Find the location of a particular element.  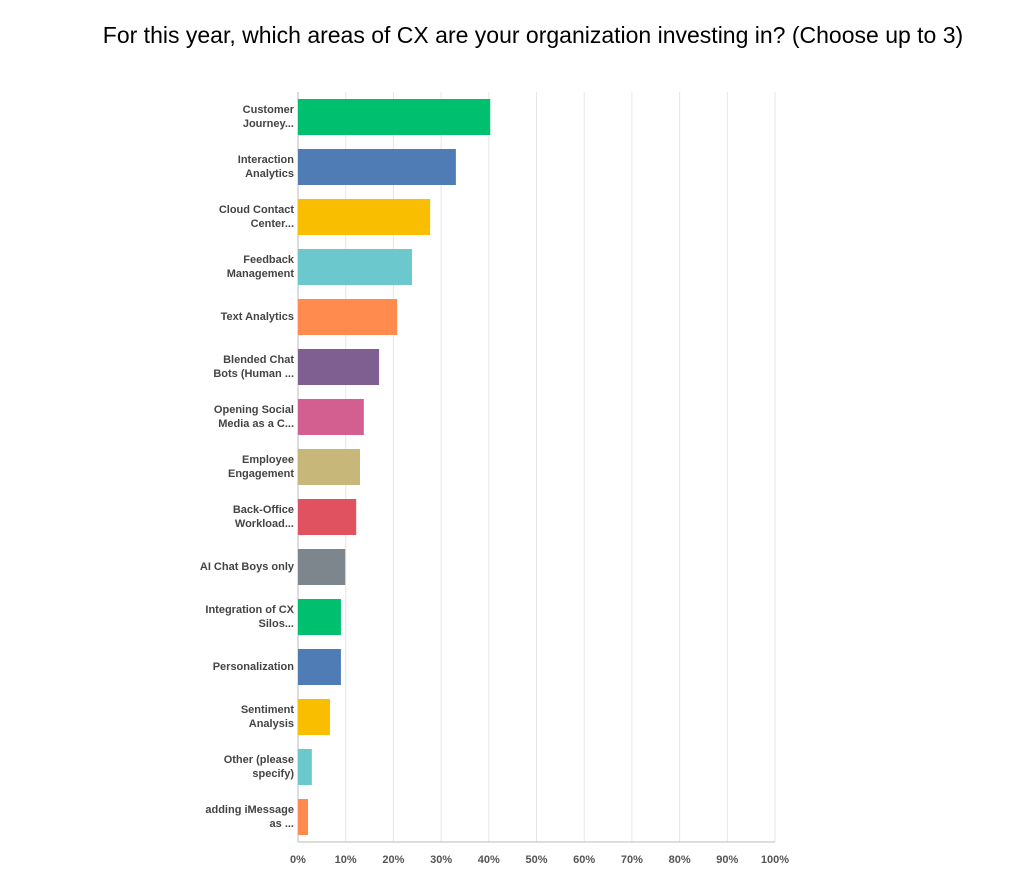

x-tick-label: 80% is located at coordinates (680, 860).